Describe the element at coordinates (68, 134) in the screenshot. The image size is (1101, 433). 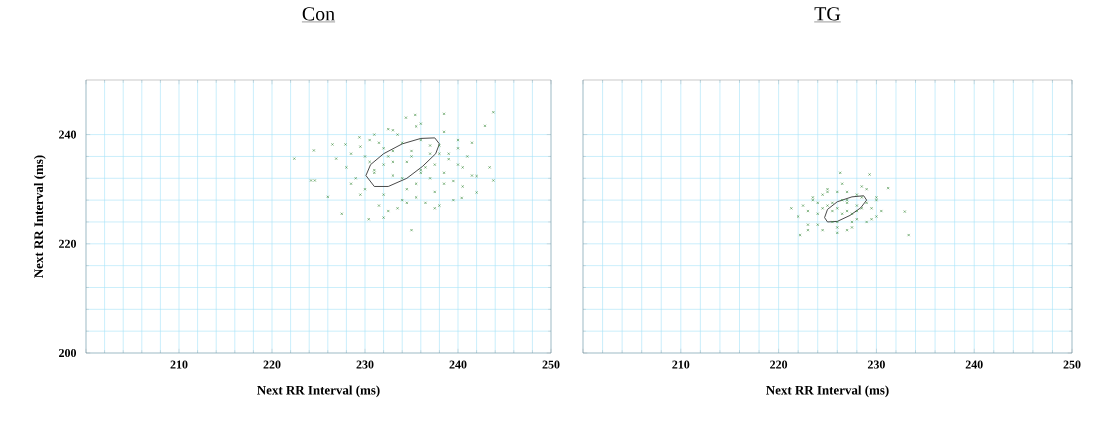
I see `y-tick-label: 240` at that location.